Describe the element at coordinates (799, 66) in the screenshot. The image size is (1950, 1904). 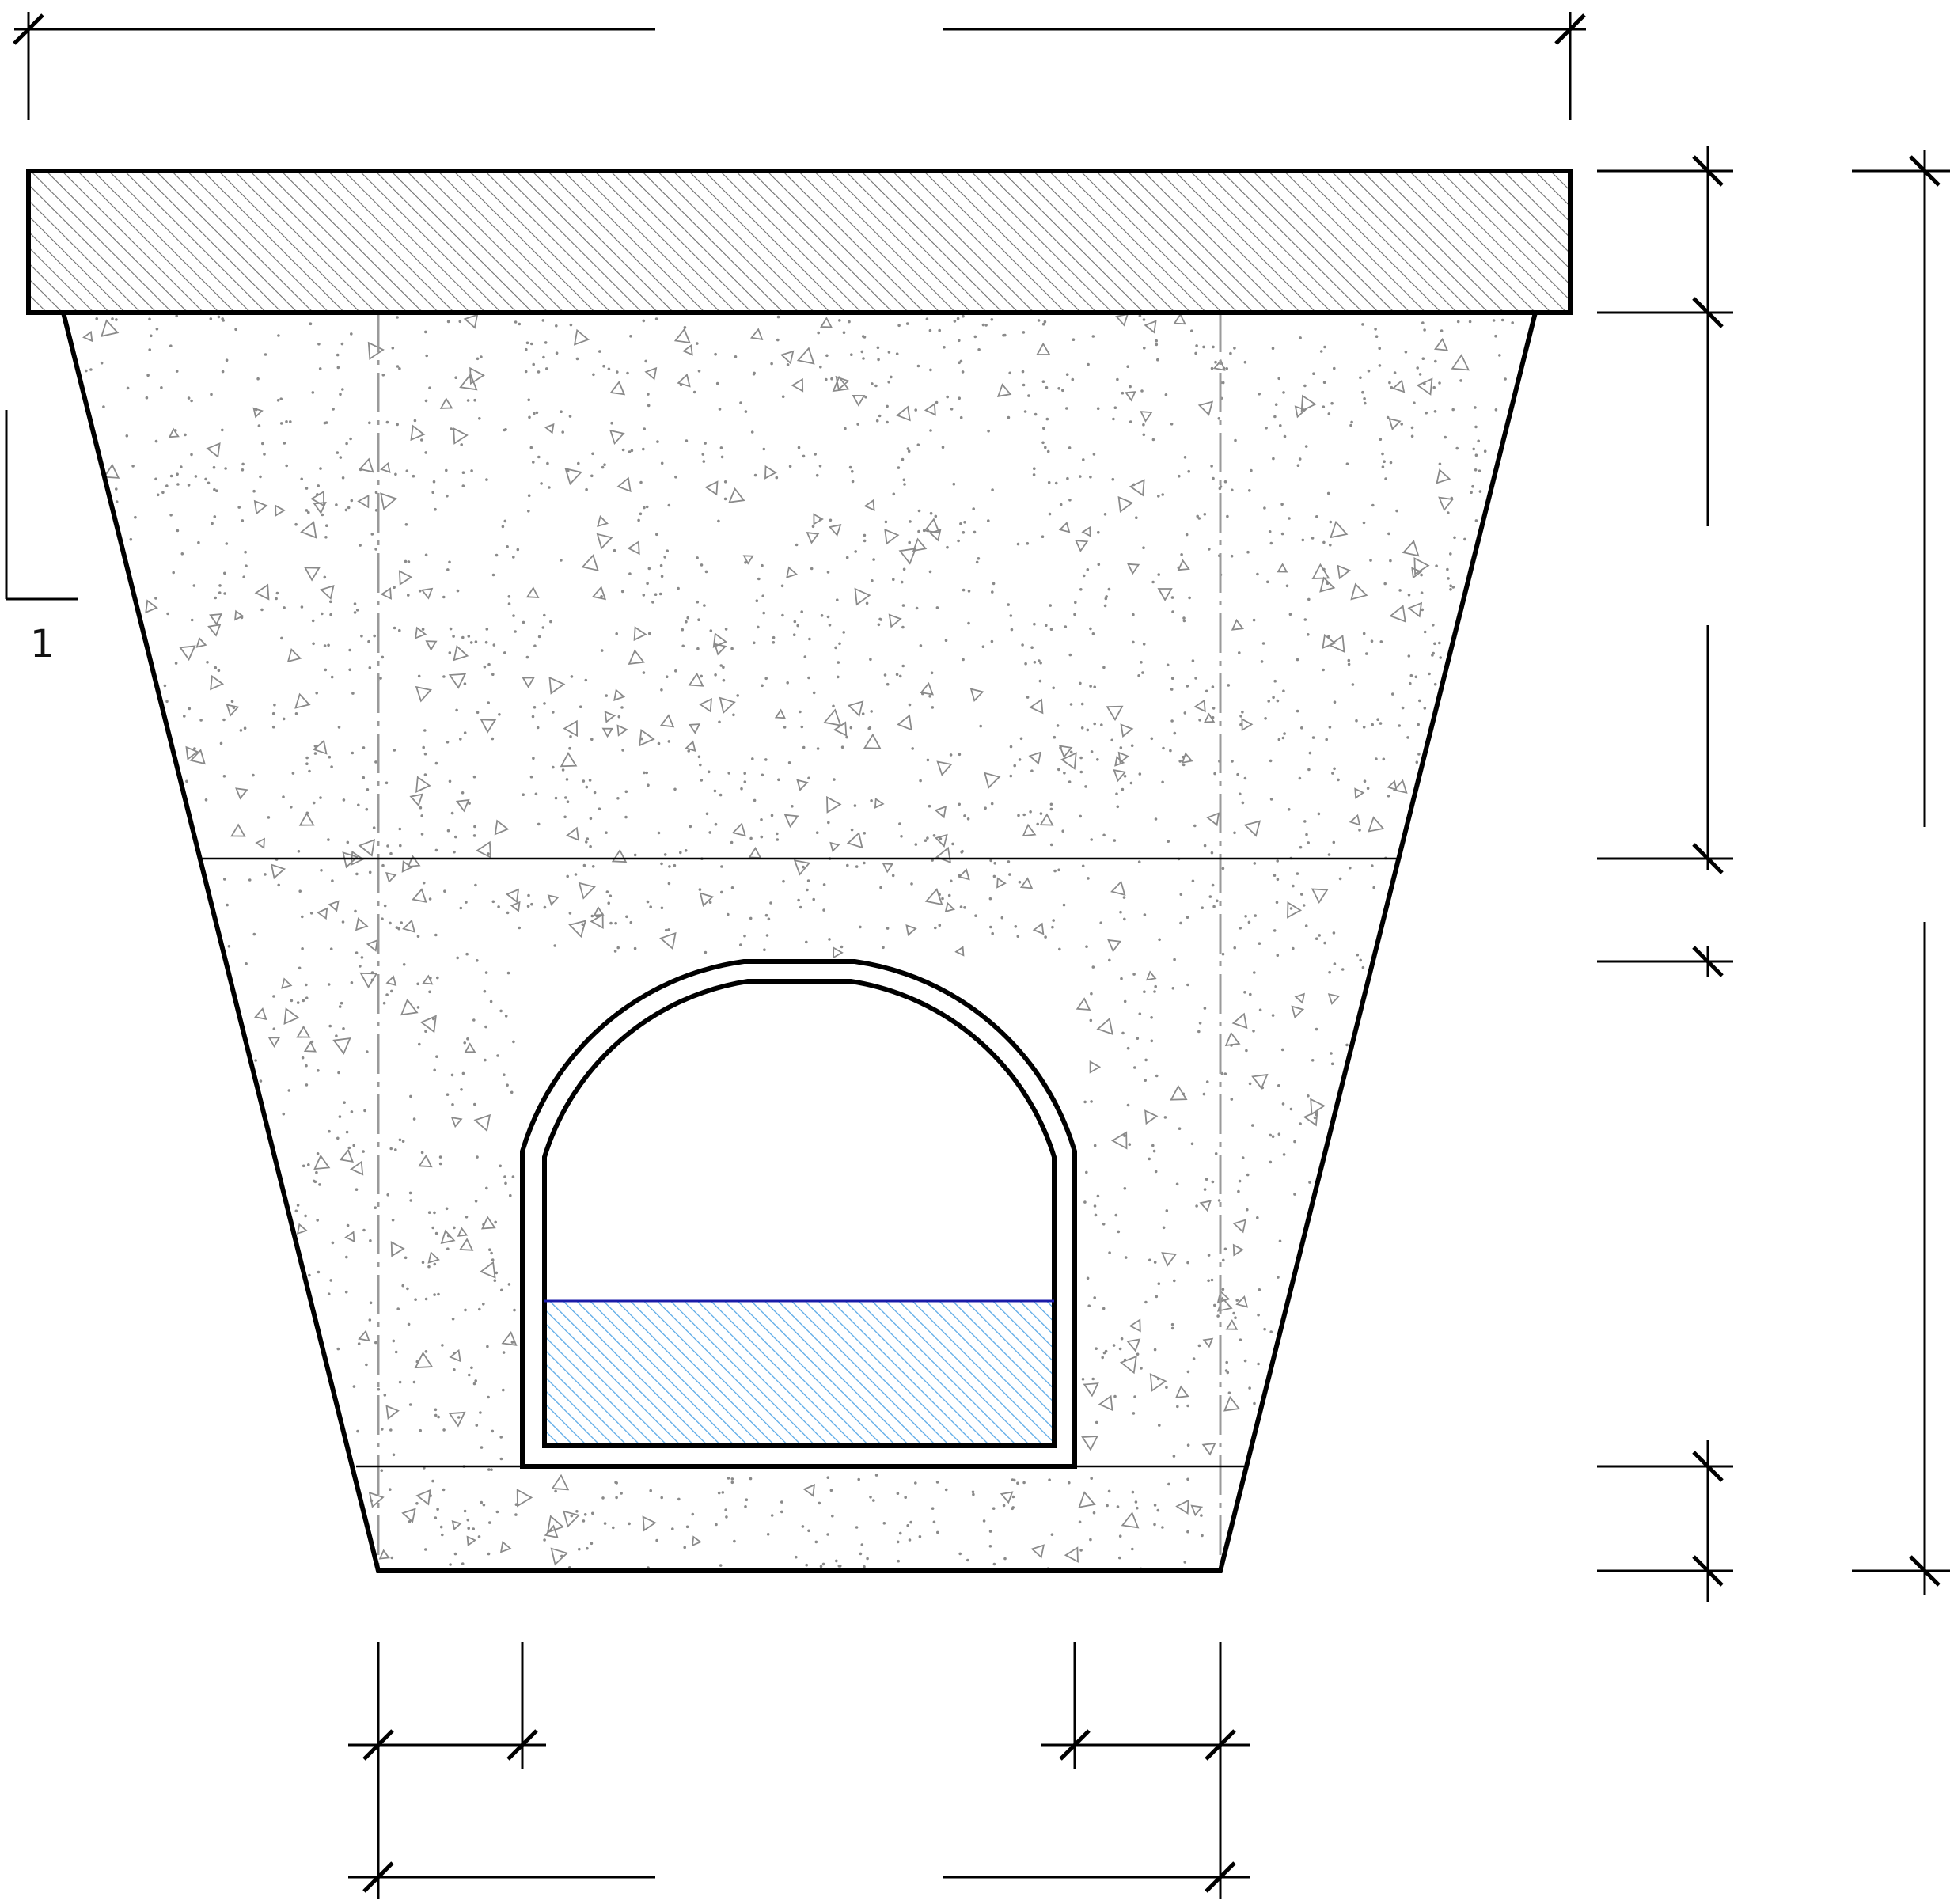
I see `top-dimension` at that location.